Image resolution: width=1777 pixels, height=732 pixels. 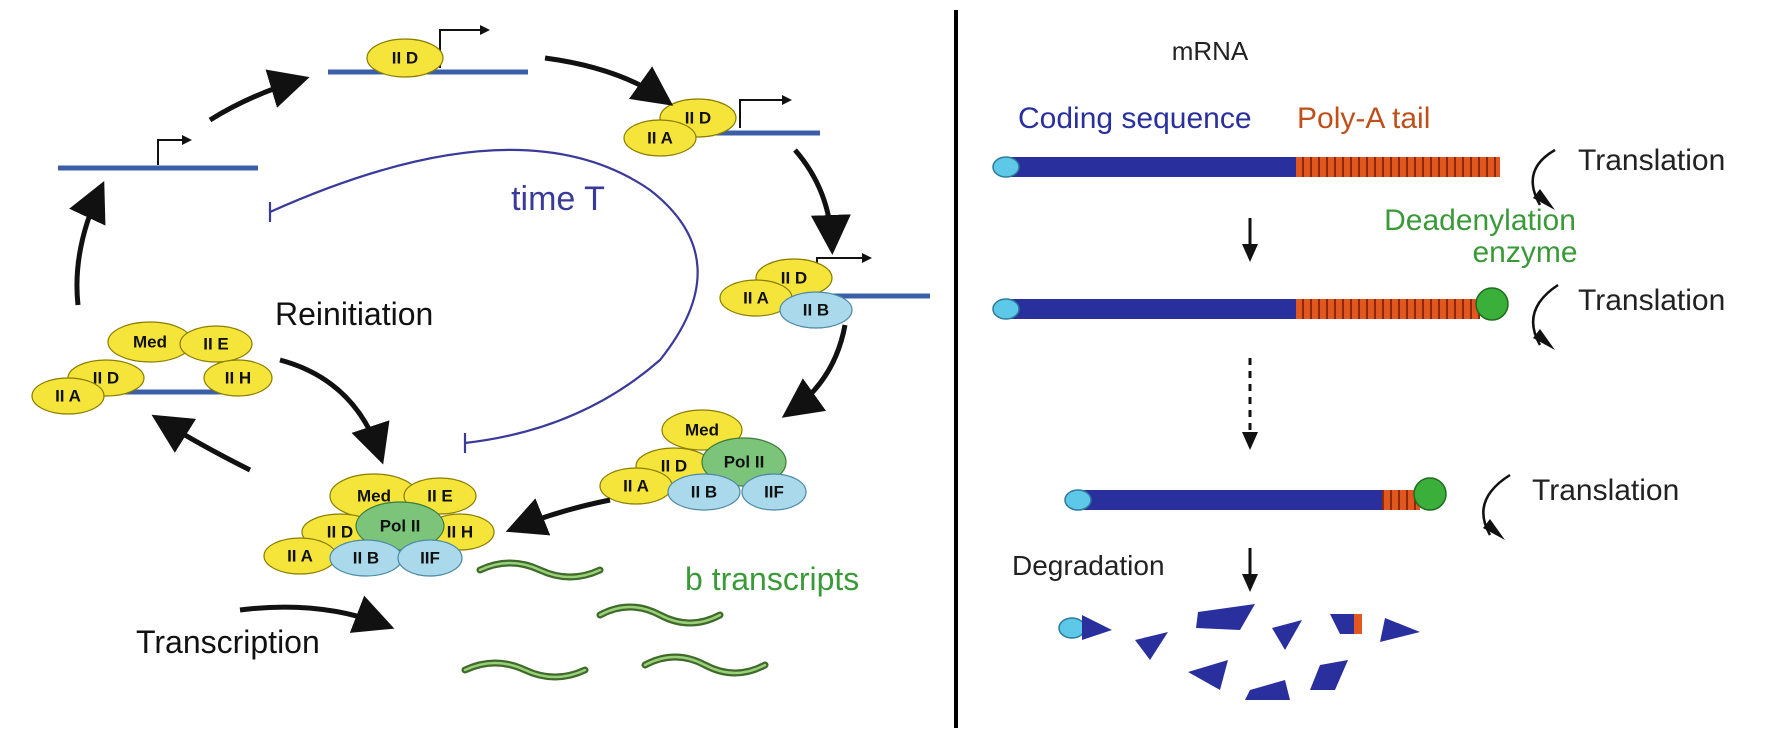 I want to click on coding-sequence-label: Coding sequence, so click(x=1135, y=118).